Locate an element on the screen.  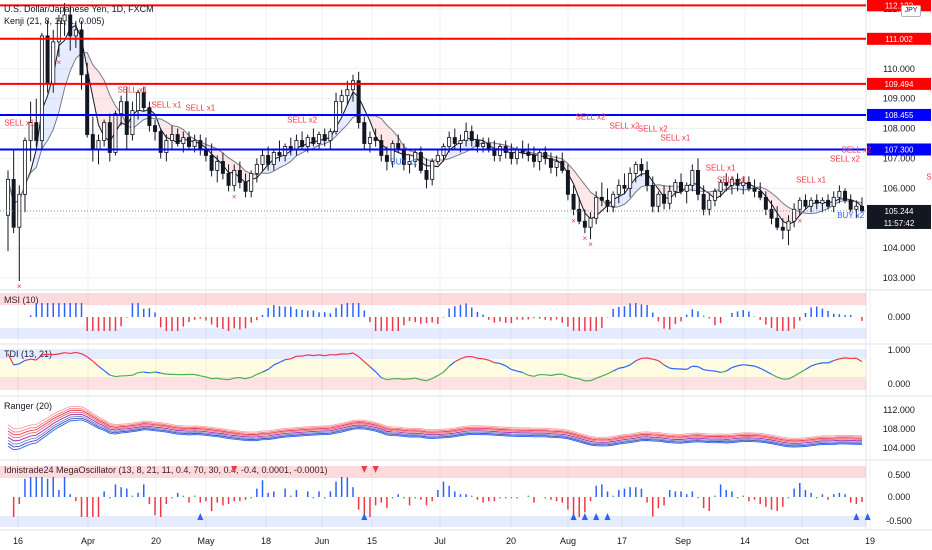
price-tick-label-5: 108.000 is located at coordinates (899, 129).